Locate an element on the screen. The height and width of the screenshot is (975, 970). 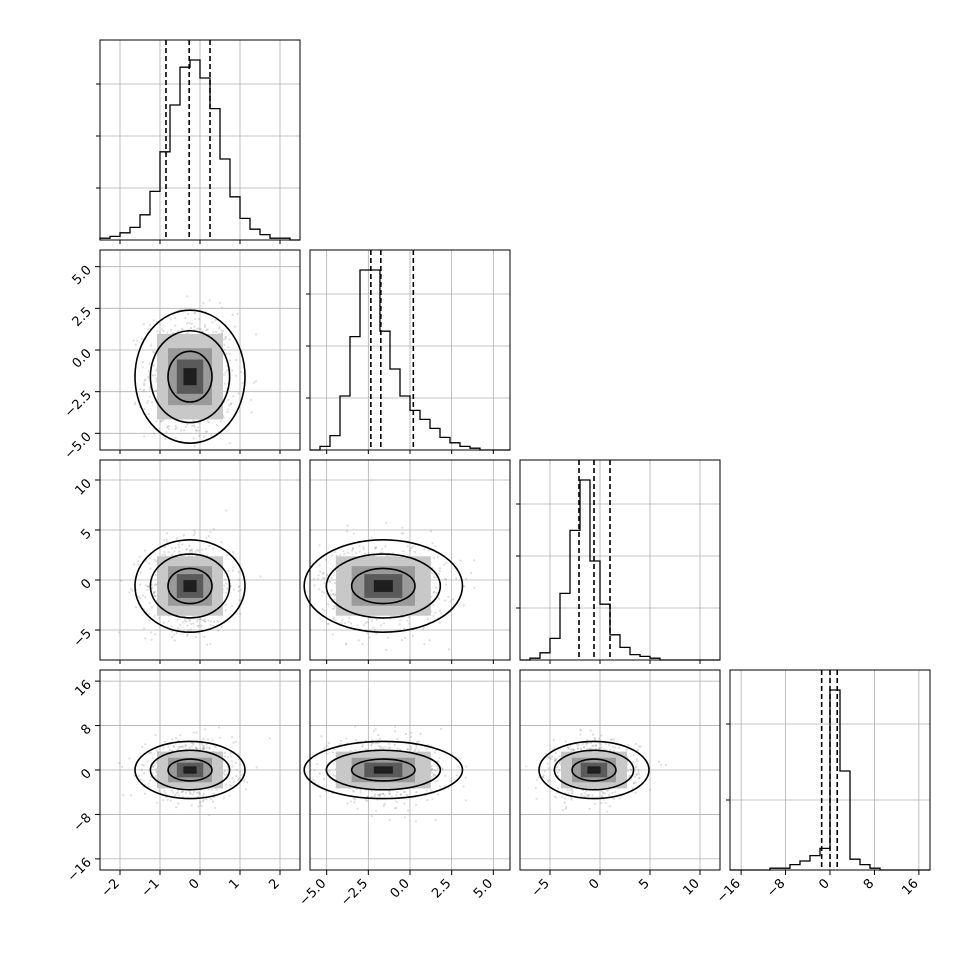
ytick-label-2-2: 0 is located at coordinates (86, 584).